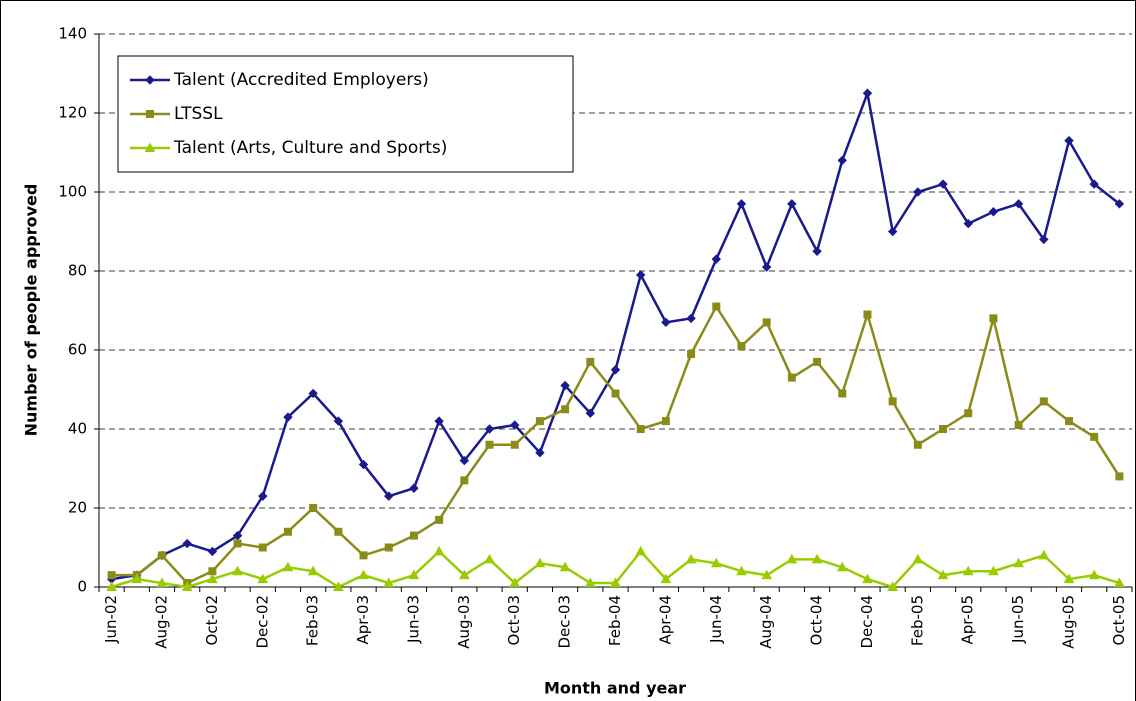  I want to click on x-tick-label: Oct-03, so click(514, 620).